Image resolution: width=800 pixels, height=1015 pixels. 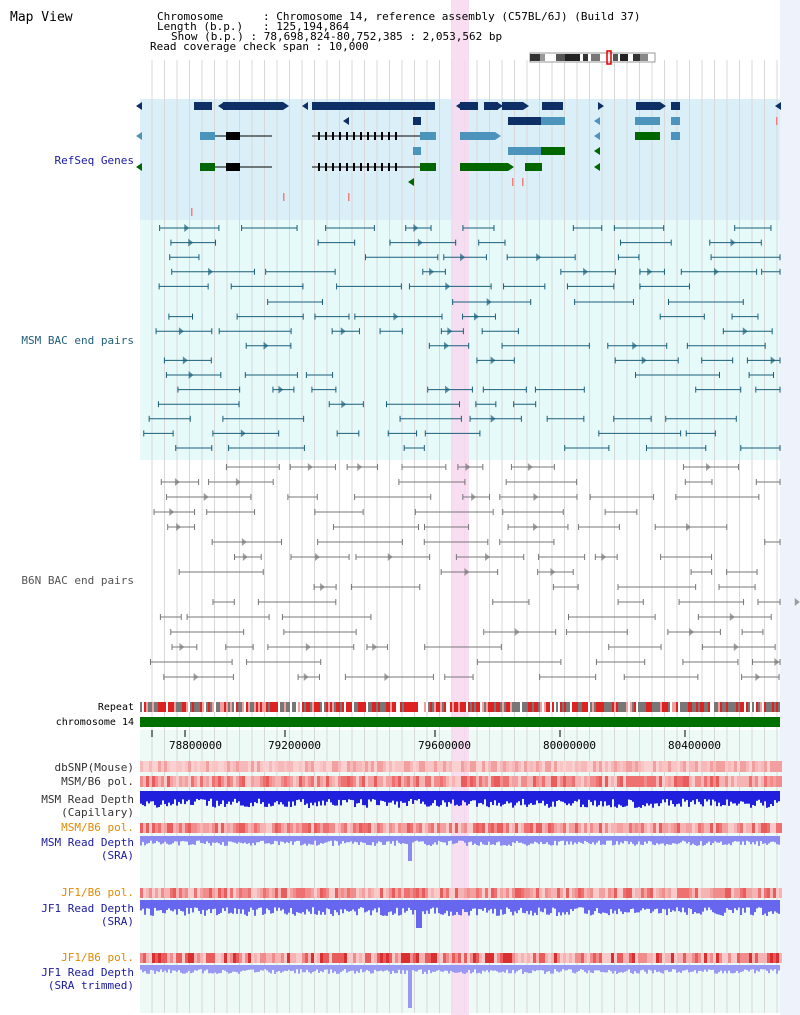 What do you see at coordinates (513, 182) in the screenshot?
I see `snp-marker` at bounding box center [513, 182].